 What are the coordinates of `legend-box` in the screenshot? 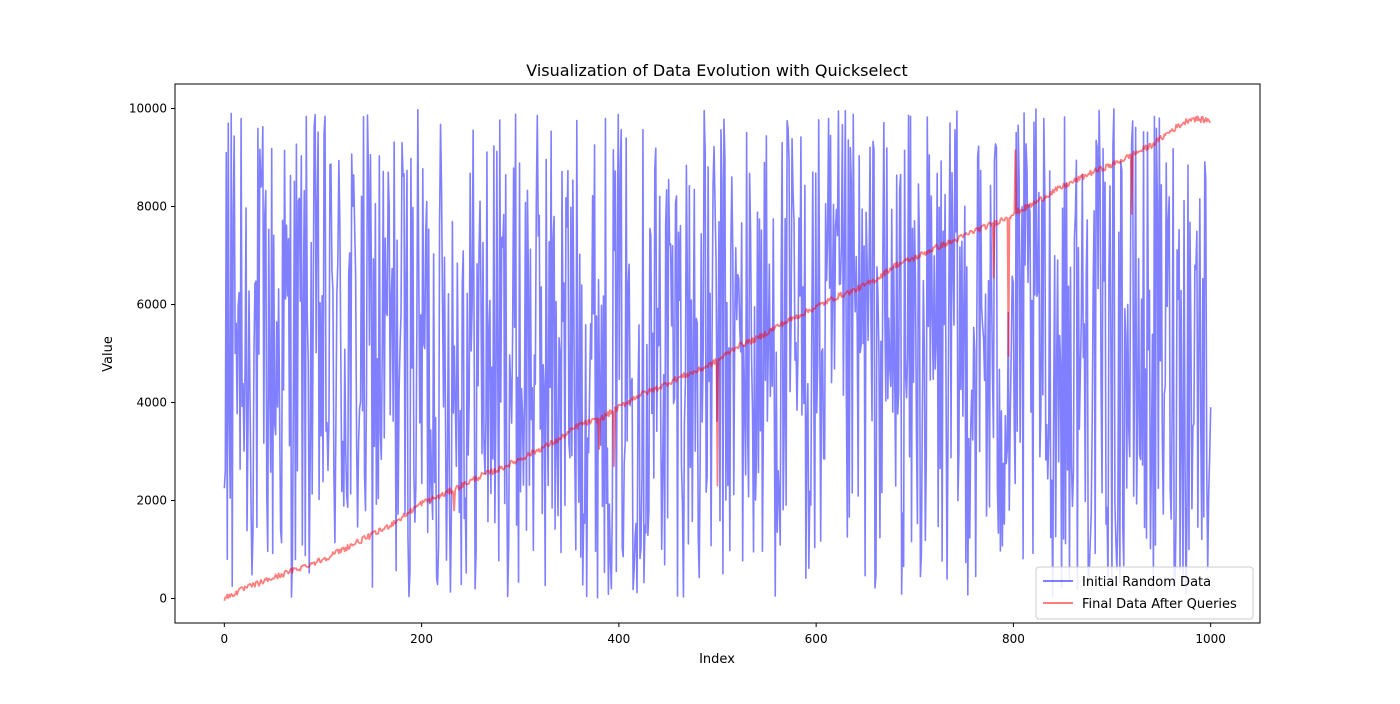 It's located at (1144, 593).